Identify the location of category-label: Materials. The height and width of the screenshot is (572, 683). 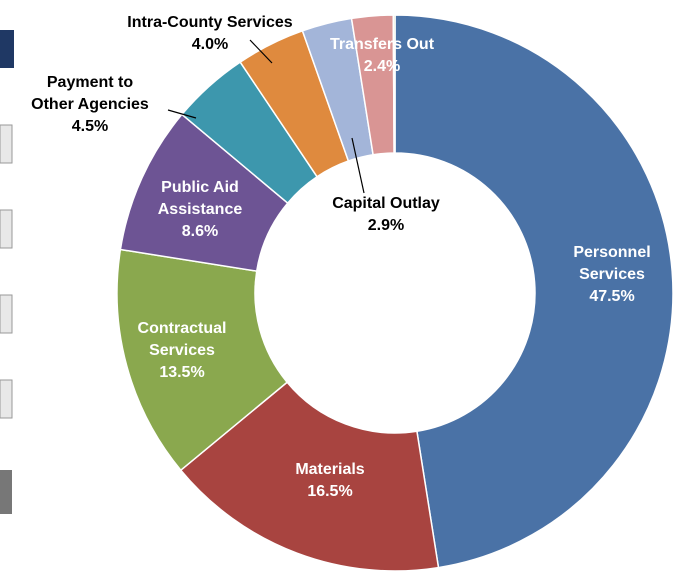
(330, 469).